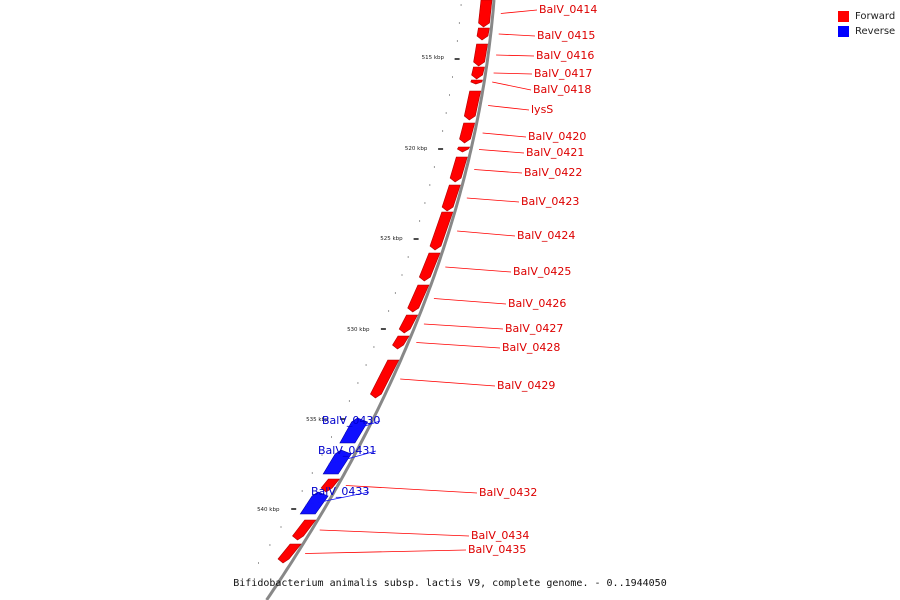 This screenshot has height=600, width=900. Describe the element at coordinates (550, 201) in the screenshot. I see `gene-label-BalV_0423: BalV_0423` at that location.